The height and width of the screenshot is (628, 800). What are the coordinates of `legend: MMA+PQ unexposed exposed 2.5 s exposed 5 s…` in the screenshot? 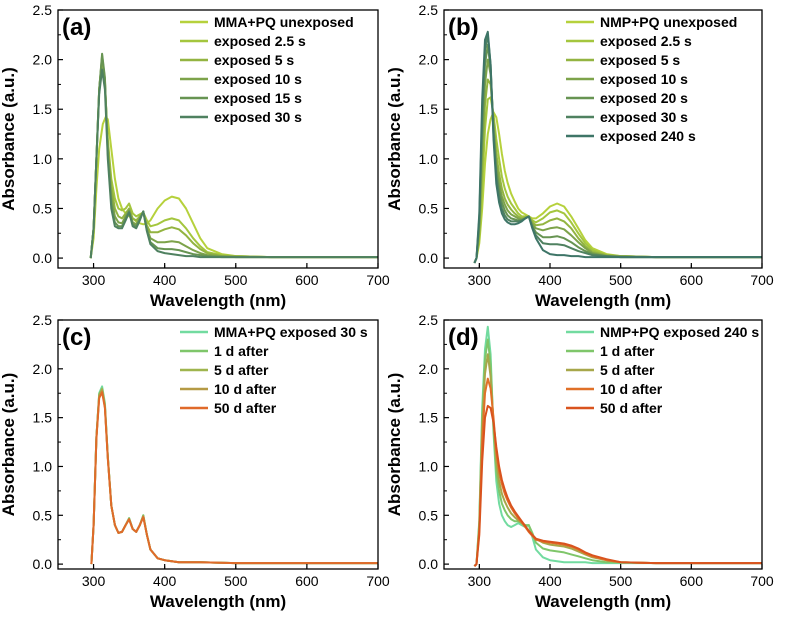 It's located at (267, 69).